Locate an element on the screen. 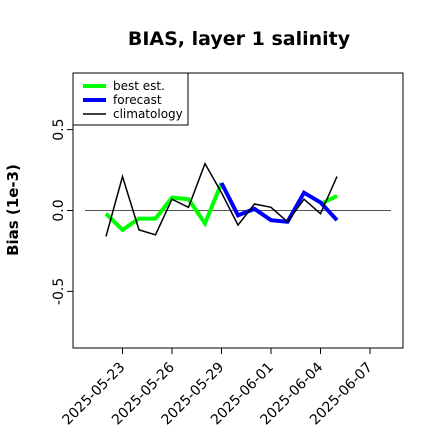 This screenshot has width=440, height=440. y-tick-label: 0.5 is located at coordinates (59, 129).